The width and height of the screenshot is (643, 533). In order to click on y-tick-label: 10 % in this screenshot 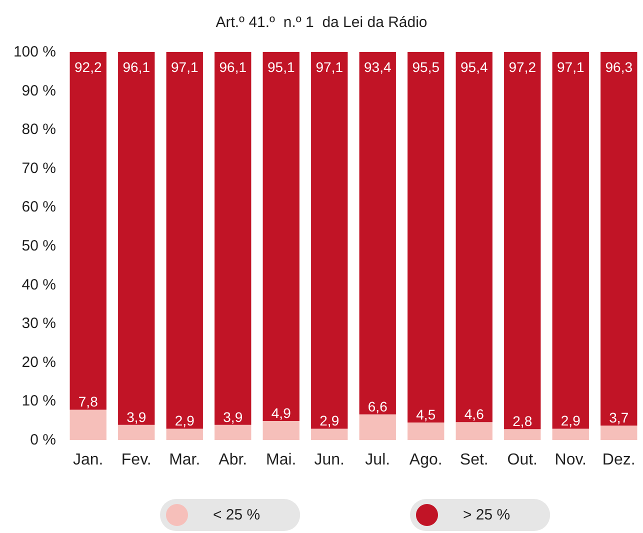, I will do `click(39, 401)`.